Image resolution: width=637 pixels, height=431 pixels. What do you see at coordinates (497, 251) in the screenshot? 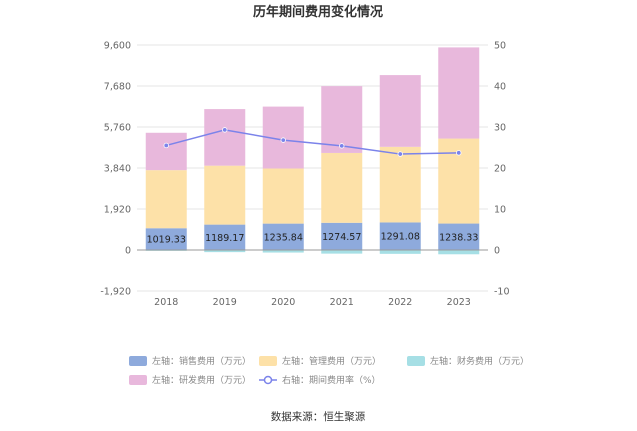
I see `y-right-tick-label: 0` at bounding box center [497, 251].